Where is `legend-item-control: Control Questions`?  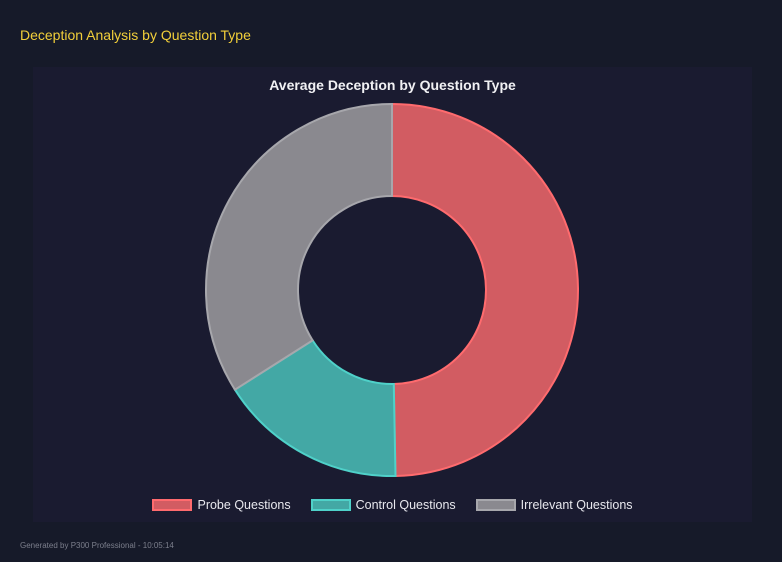 legend-item-control: Control Questions is located at coordinates (383, 505).